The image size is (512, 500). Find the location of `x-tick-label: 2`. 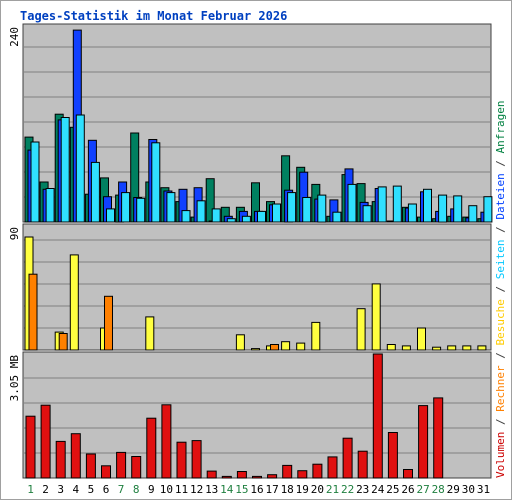

x-tick-label: 2 is located at coordinates (45, 489).